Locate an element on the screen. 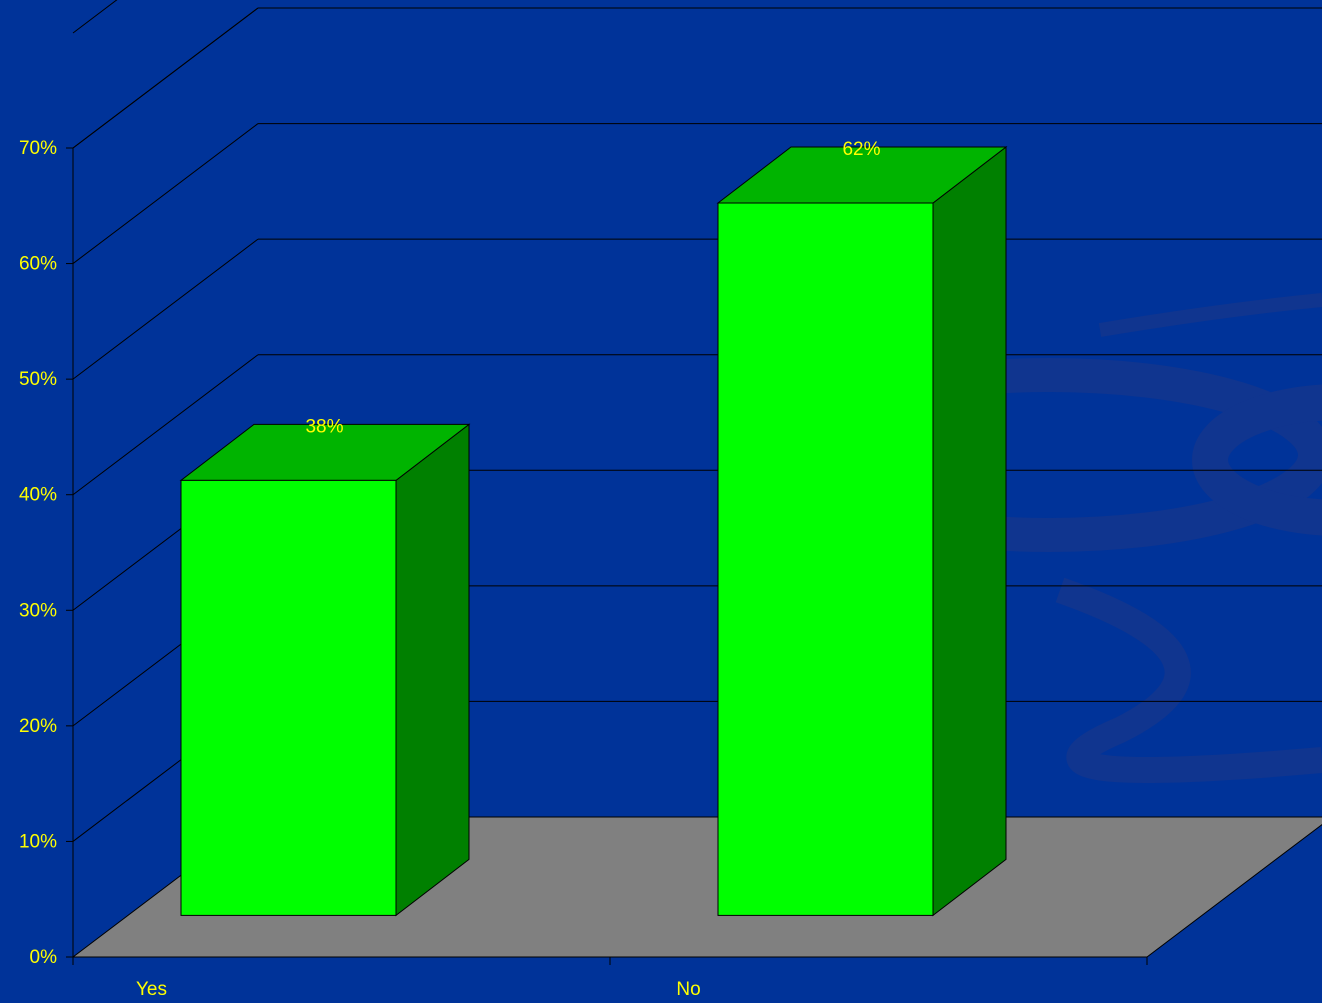  y-tick-label: 60% is located at coordinates (38, 264).